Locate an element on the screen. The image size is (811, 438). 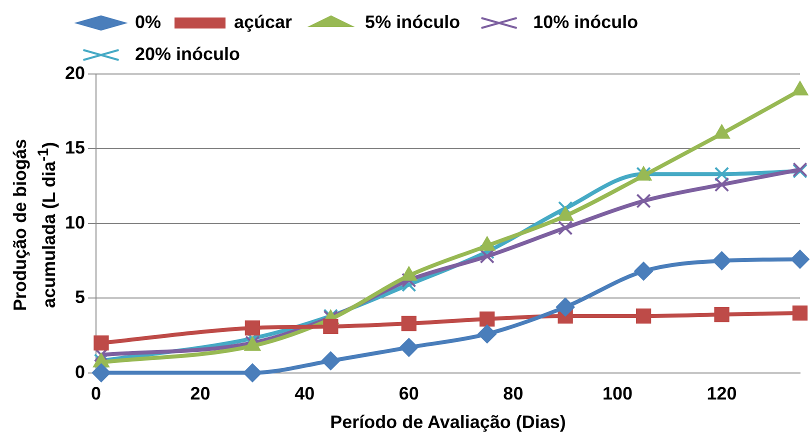
y-tick-label: 0 is located at coordinates (80, 372).